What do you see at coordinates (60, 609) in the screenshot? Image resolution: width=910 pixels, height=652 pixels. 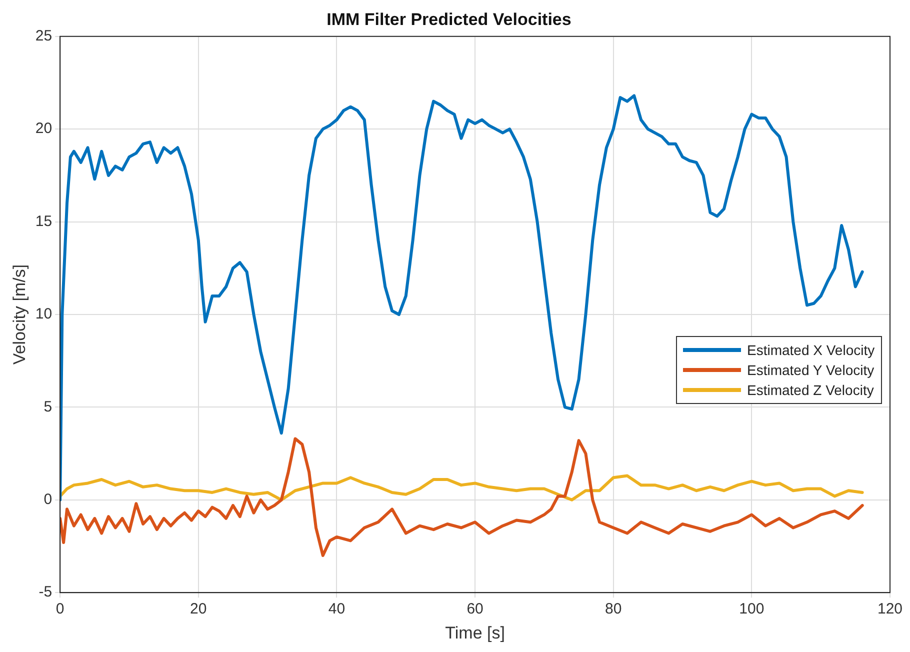 I see `x-tick-label: 0` at bounding box center [60, 609].